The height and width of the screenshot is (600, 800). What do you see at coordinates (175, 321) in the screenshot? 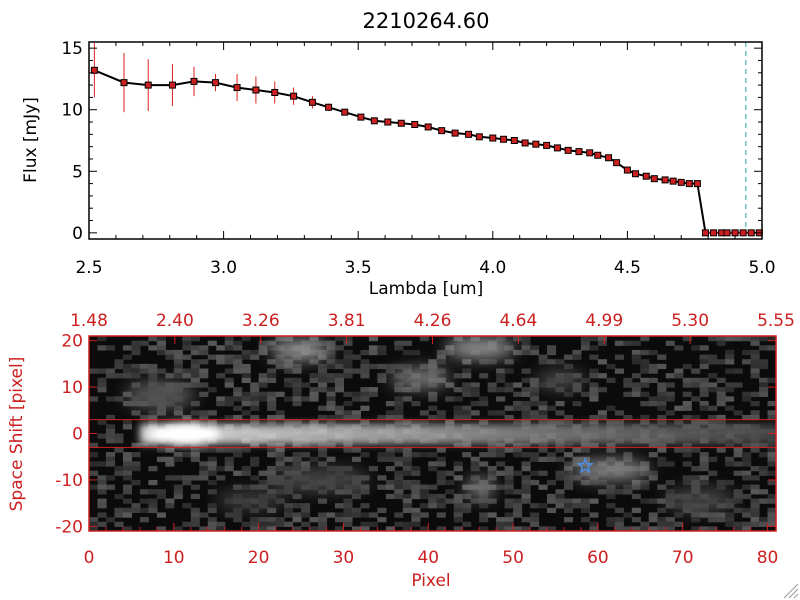
I see `top-tick-label: 2.40` at bounding box center [175, 321].